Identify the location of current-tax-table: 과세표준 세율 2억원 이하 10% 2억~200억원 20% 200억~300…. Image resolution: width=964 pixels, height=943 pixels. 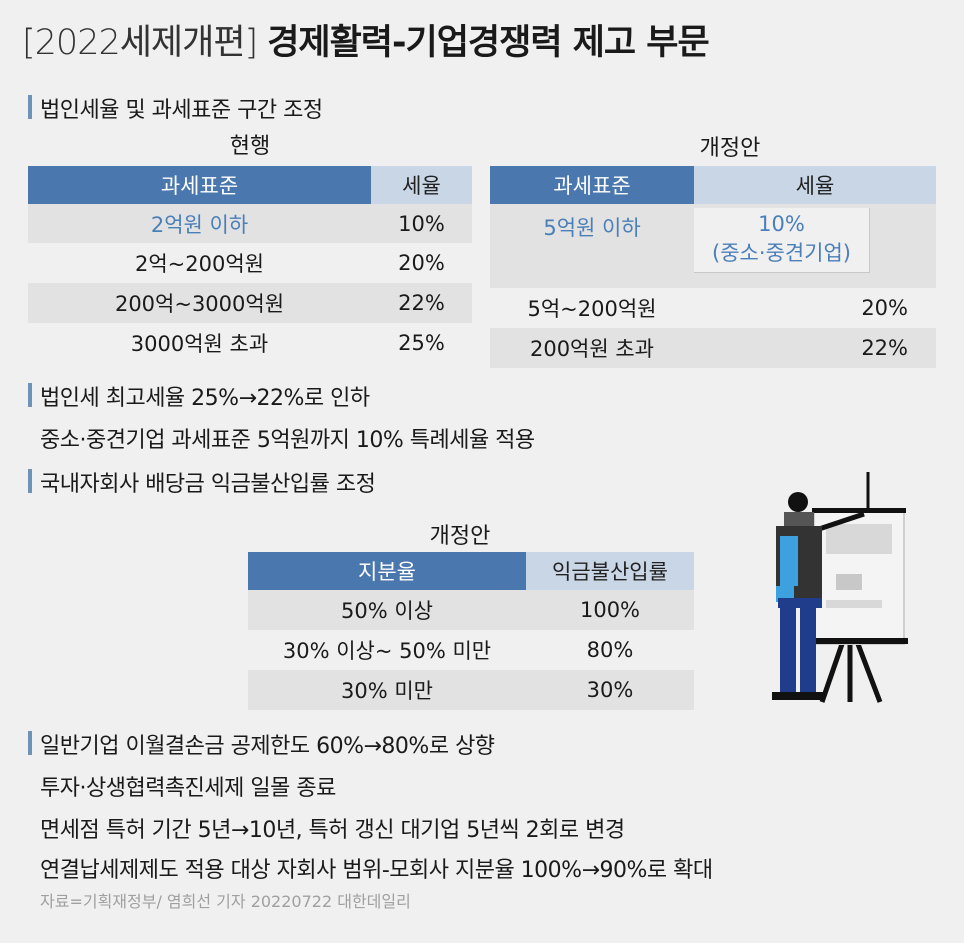
(250, 264).